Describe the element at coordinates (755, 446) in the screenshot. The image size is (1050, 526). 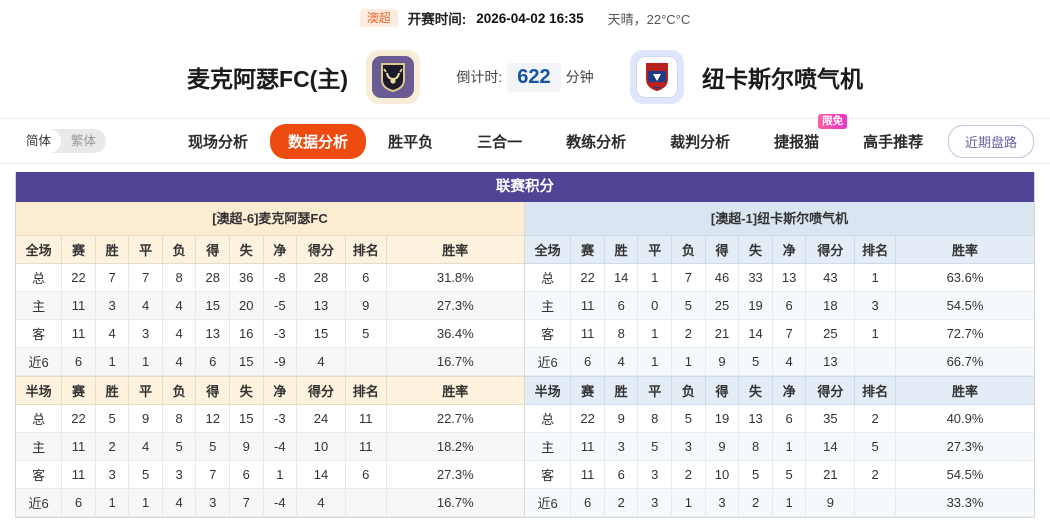
I see `cell-against: 8` at that location.